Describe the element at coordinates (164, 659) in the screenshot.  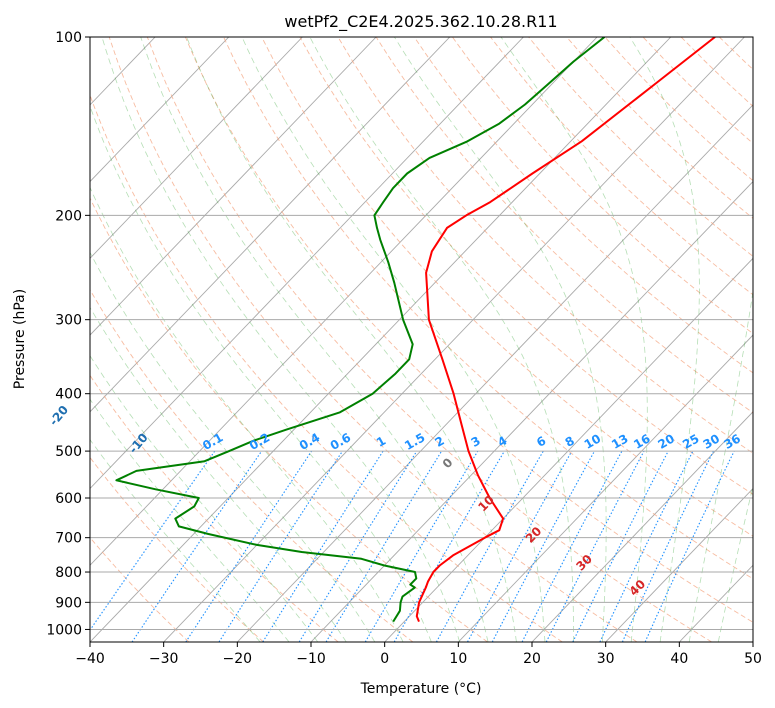
I see `x-tick-label: −30` at that location.